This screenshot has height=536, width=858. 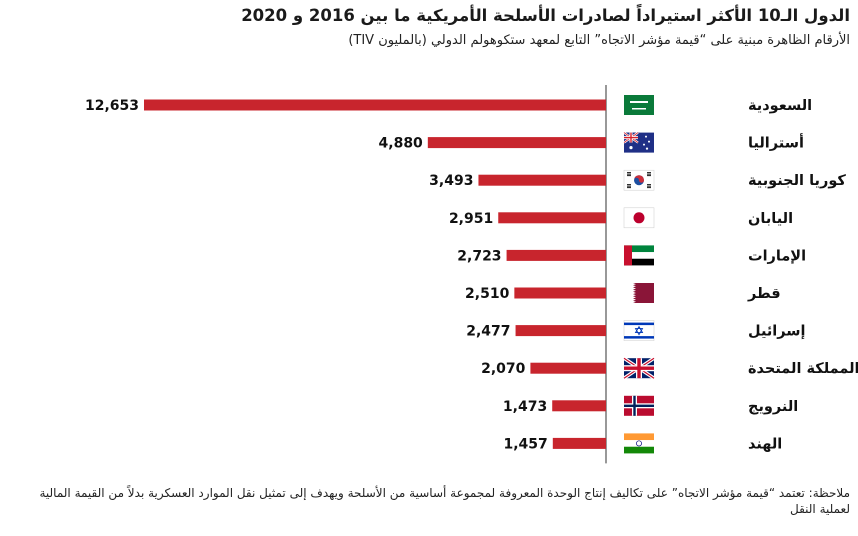 I want to click on value-label: 2,951, so click(x=471, y=219).